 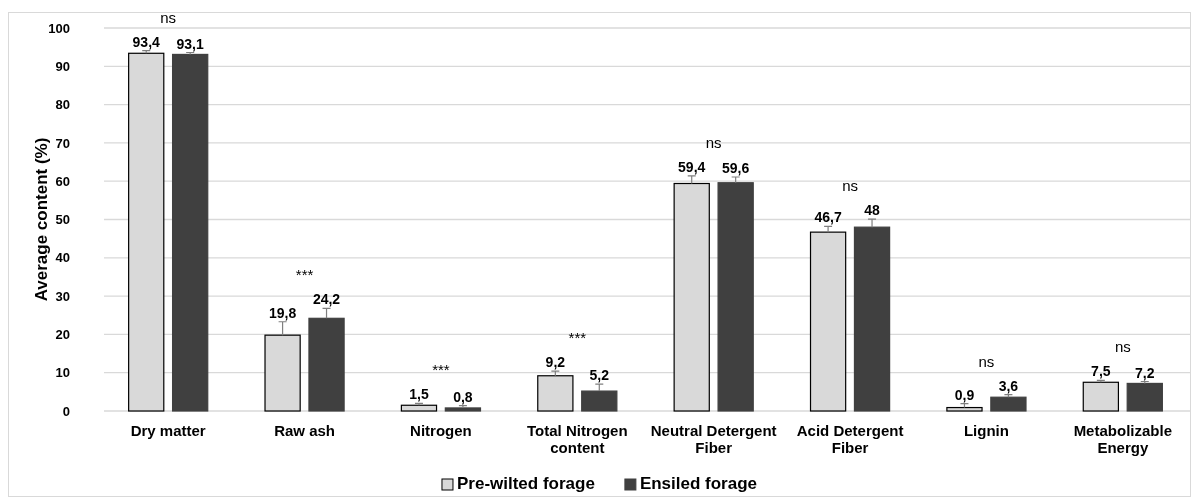 I want to click on data-label: 7,2, so click(x=1145, y=372).